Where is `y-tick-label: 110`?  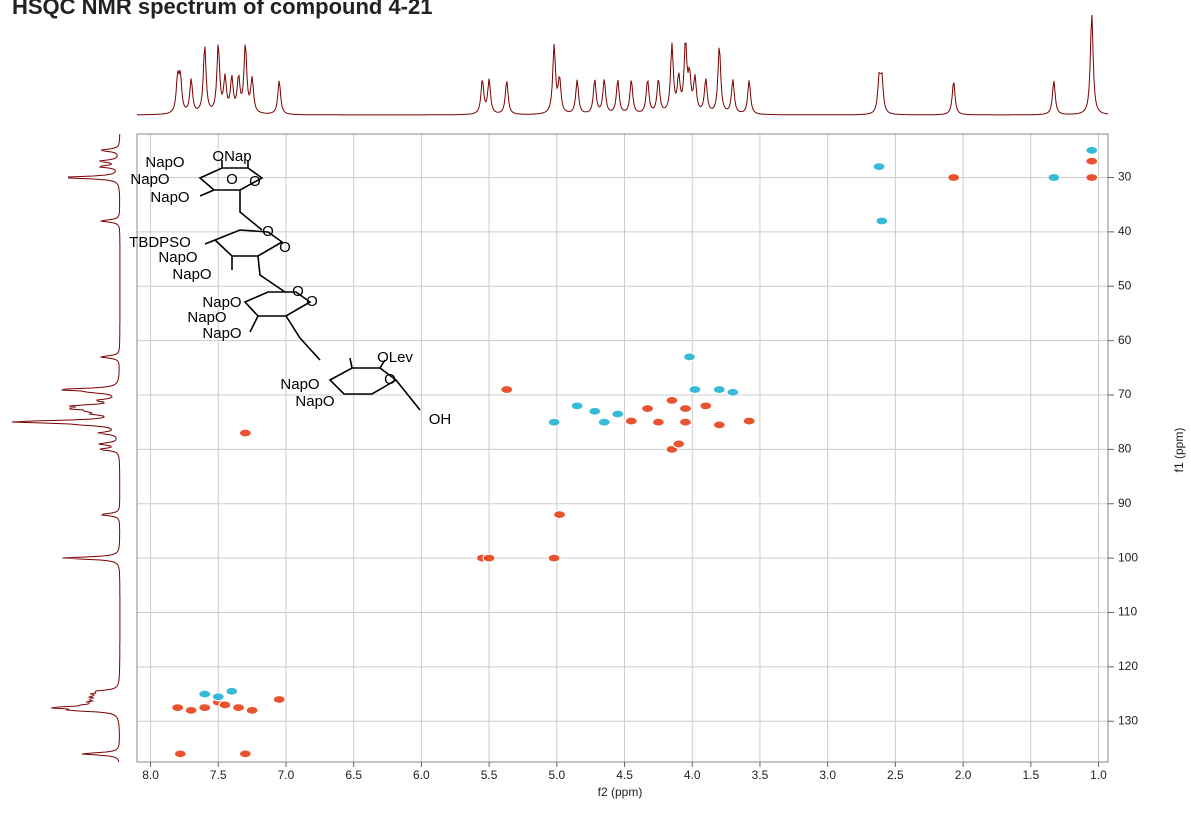 y-tick-label: 110 is located at coordinates (1127, 612).